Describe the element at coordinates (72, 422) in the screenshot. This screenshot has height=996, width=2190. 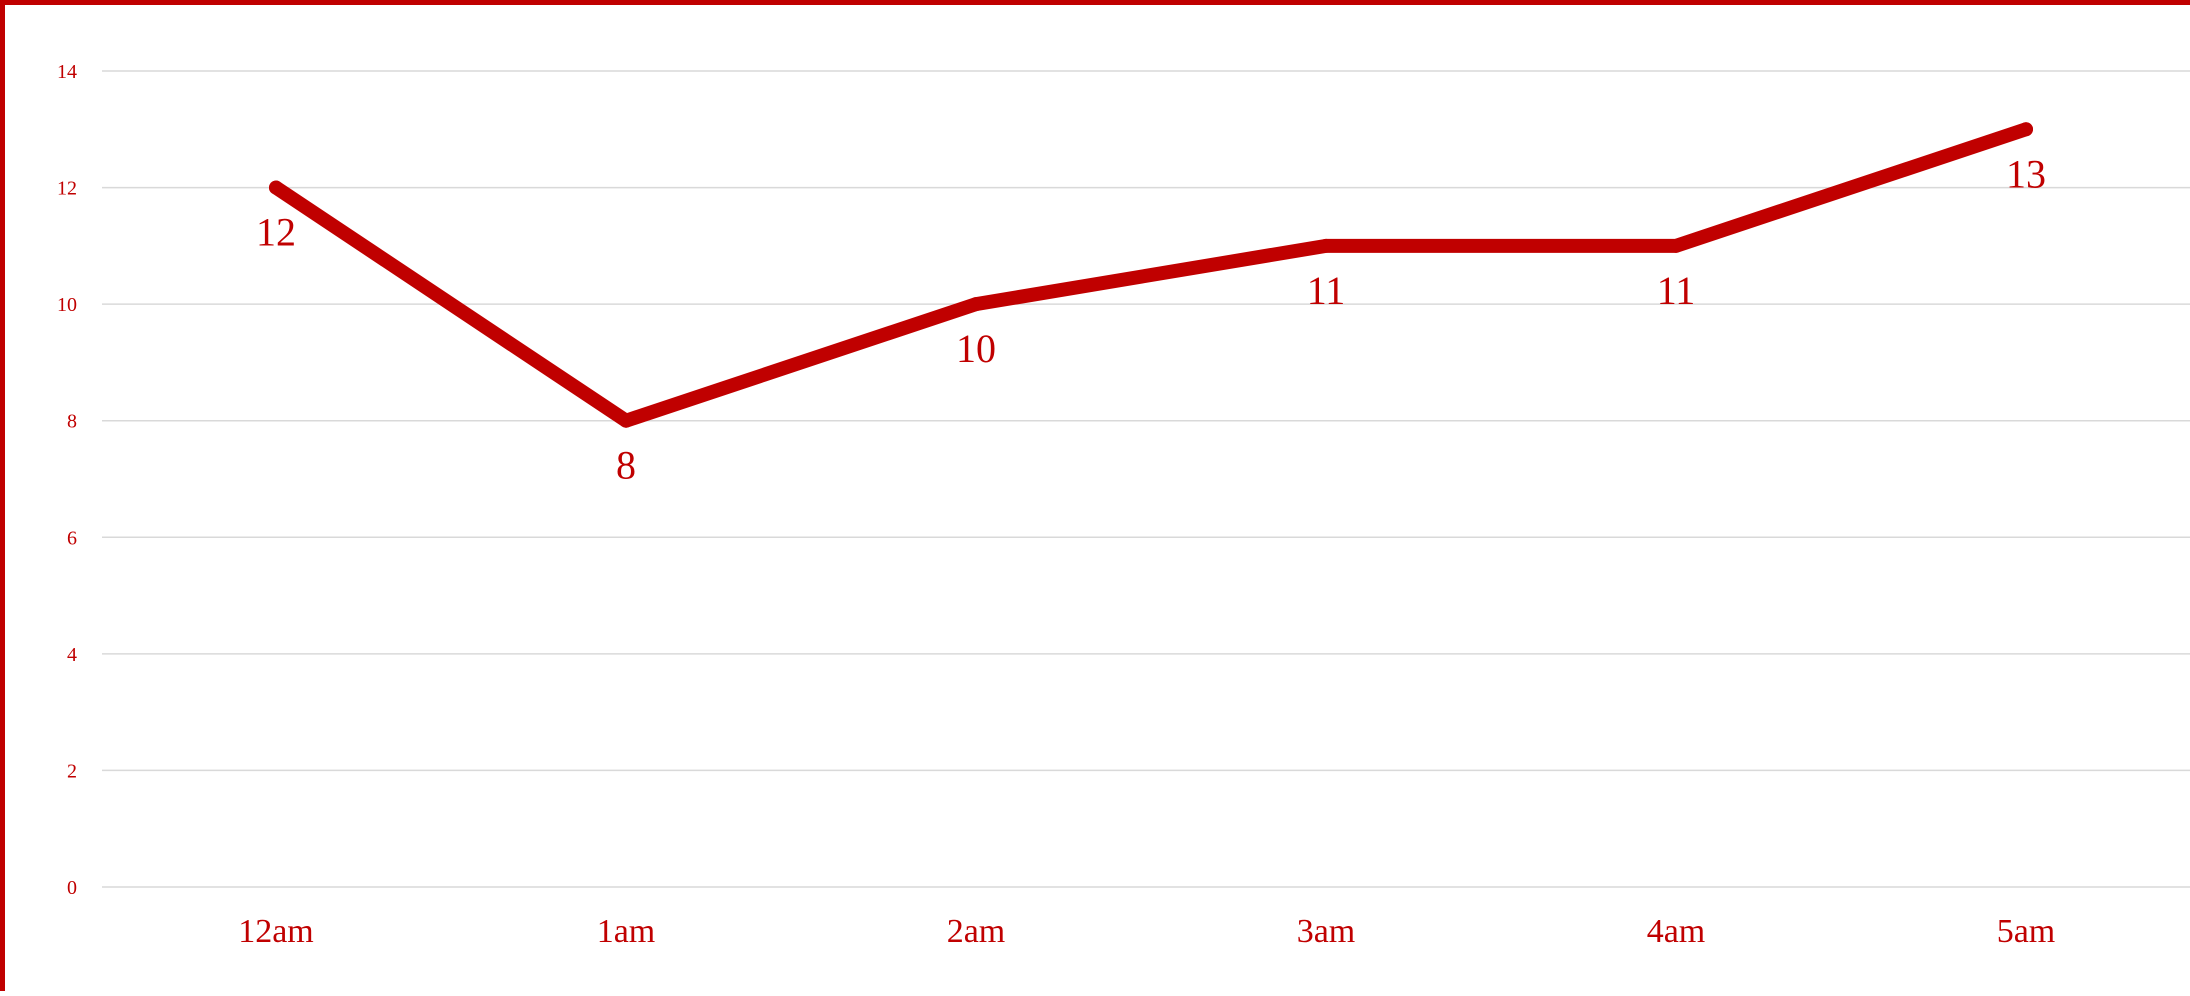
I see `y-tick-label-8: 8` at that location.